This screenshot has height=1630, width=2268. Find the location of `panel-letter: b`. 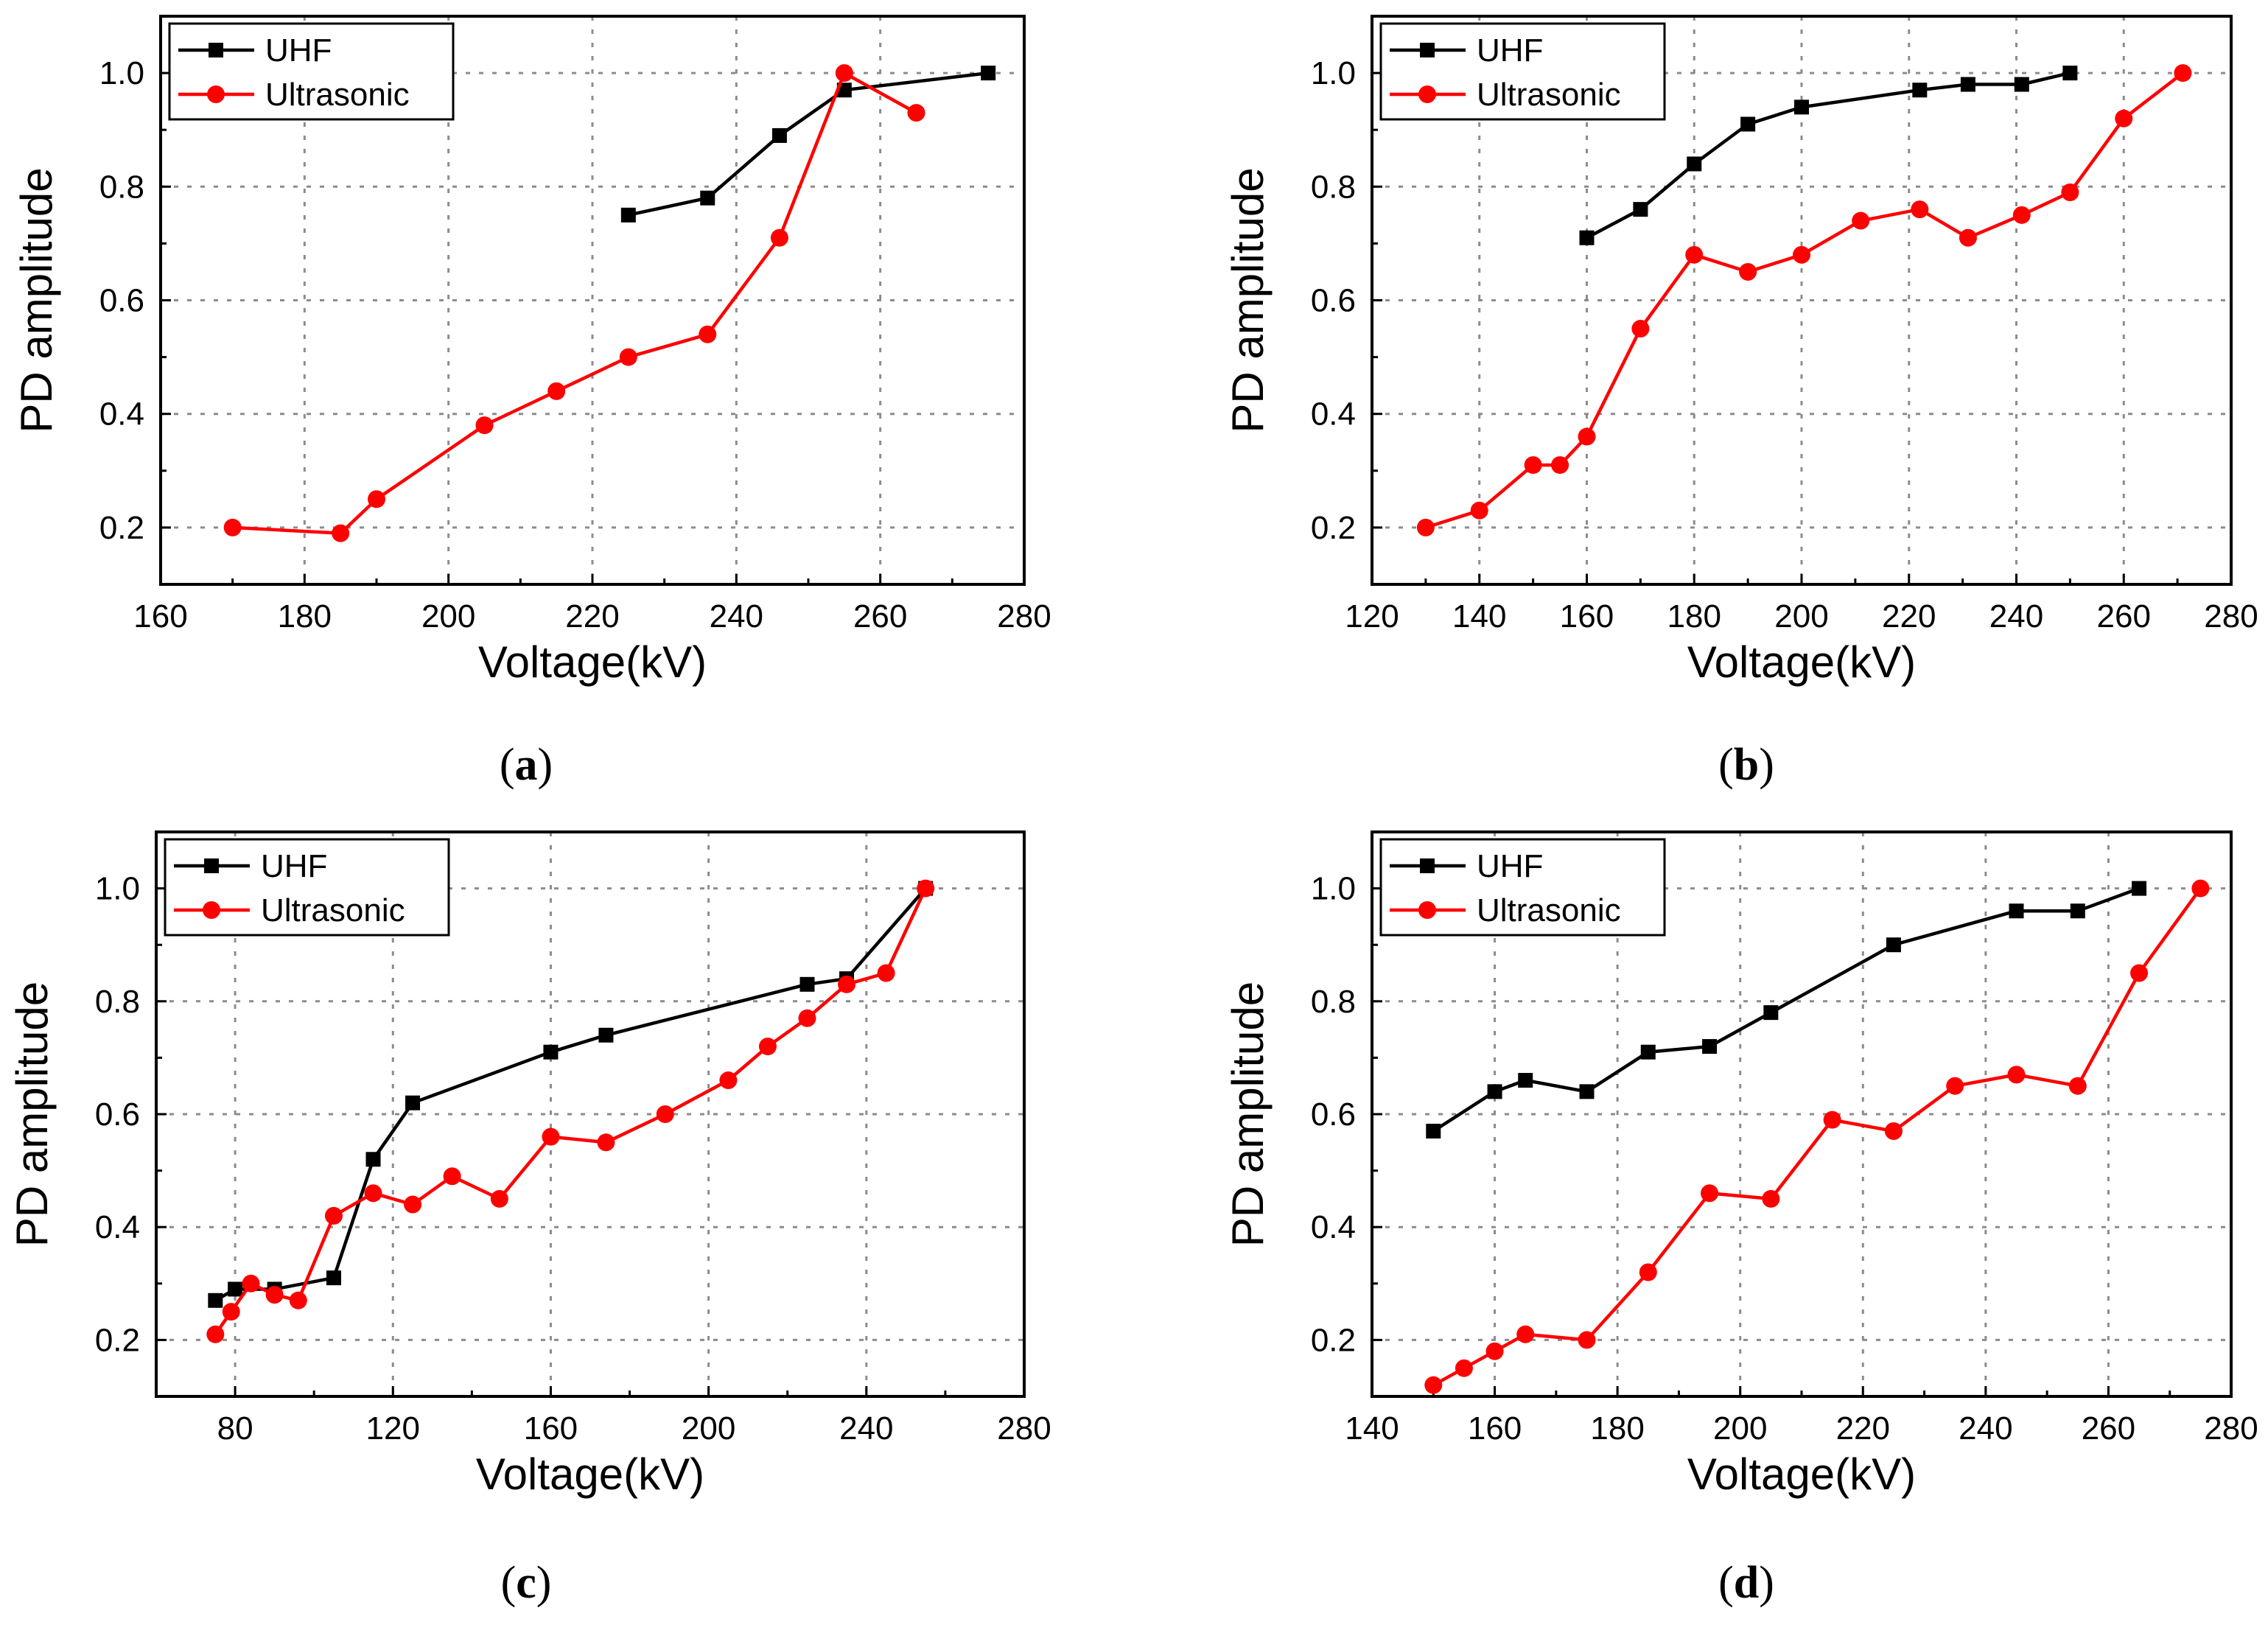

panel-letter: b is located at coordinates (1746, 765).